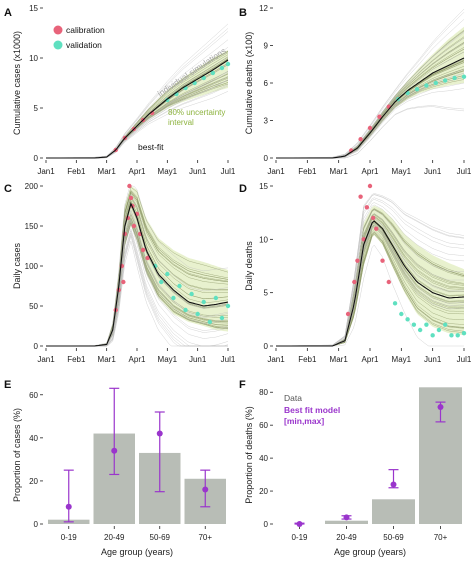 The image size is (474, 562). I want to click on y-axis-label-f: Proportion of deaths (%), so click(249, 455).